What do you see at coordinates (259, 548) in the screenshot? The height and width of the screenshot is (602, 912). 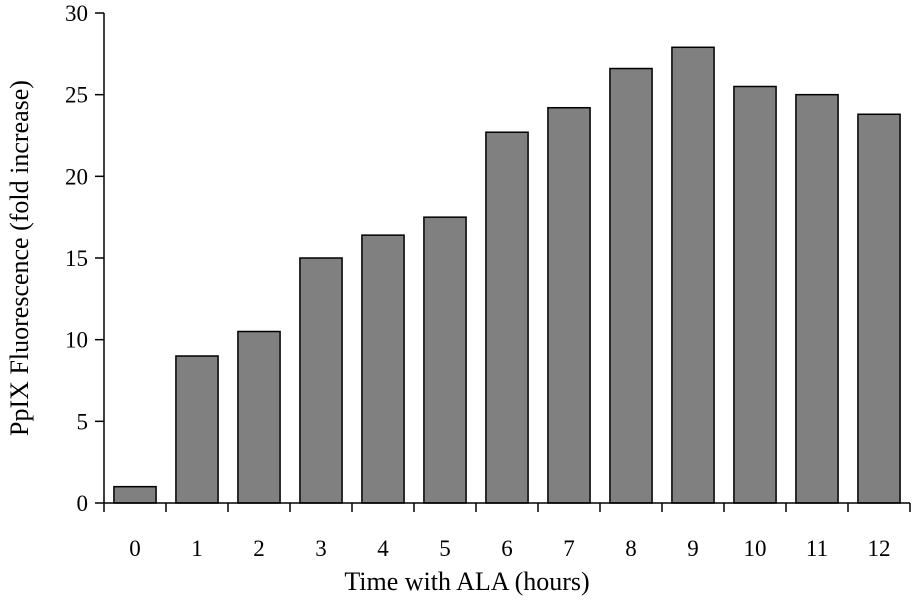 I see `x-tick-label-2: 2` at bounding box center [259, 548].